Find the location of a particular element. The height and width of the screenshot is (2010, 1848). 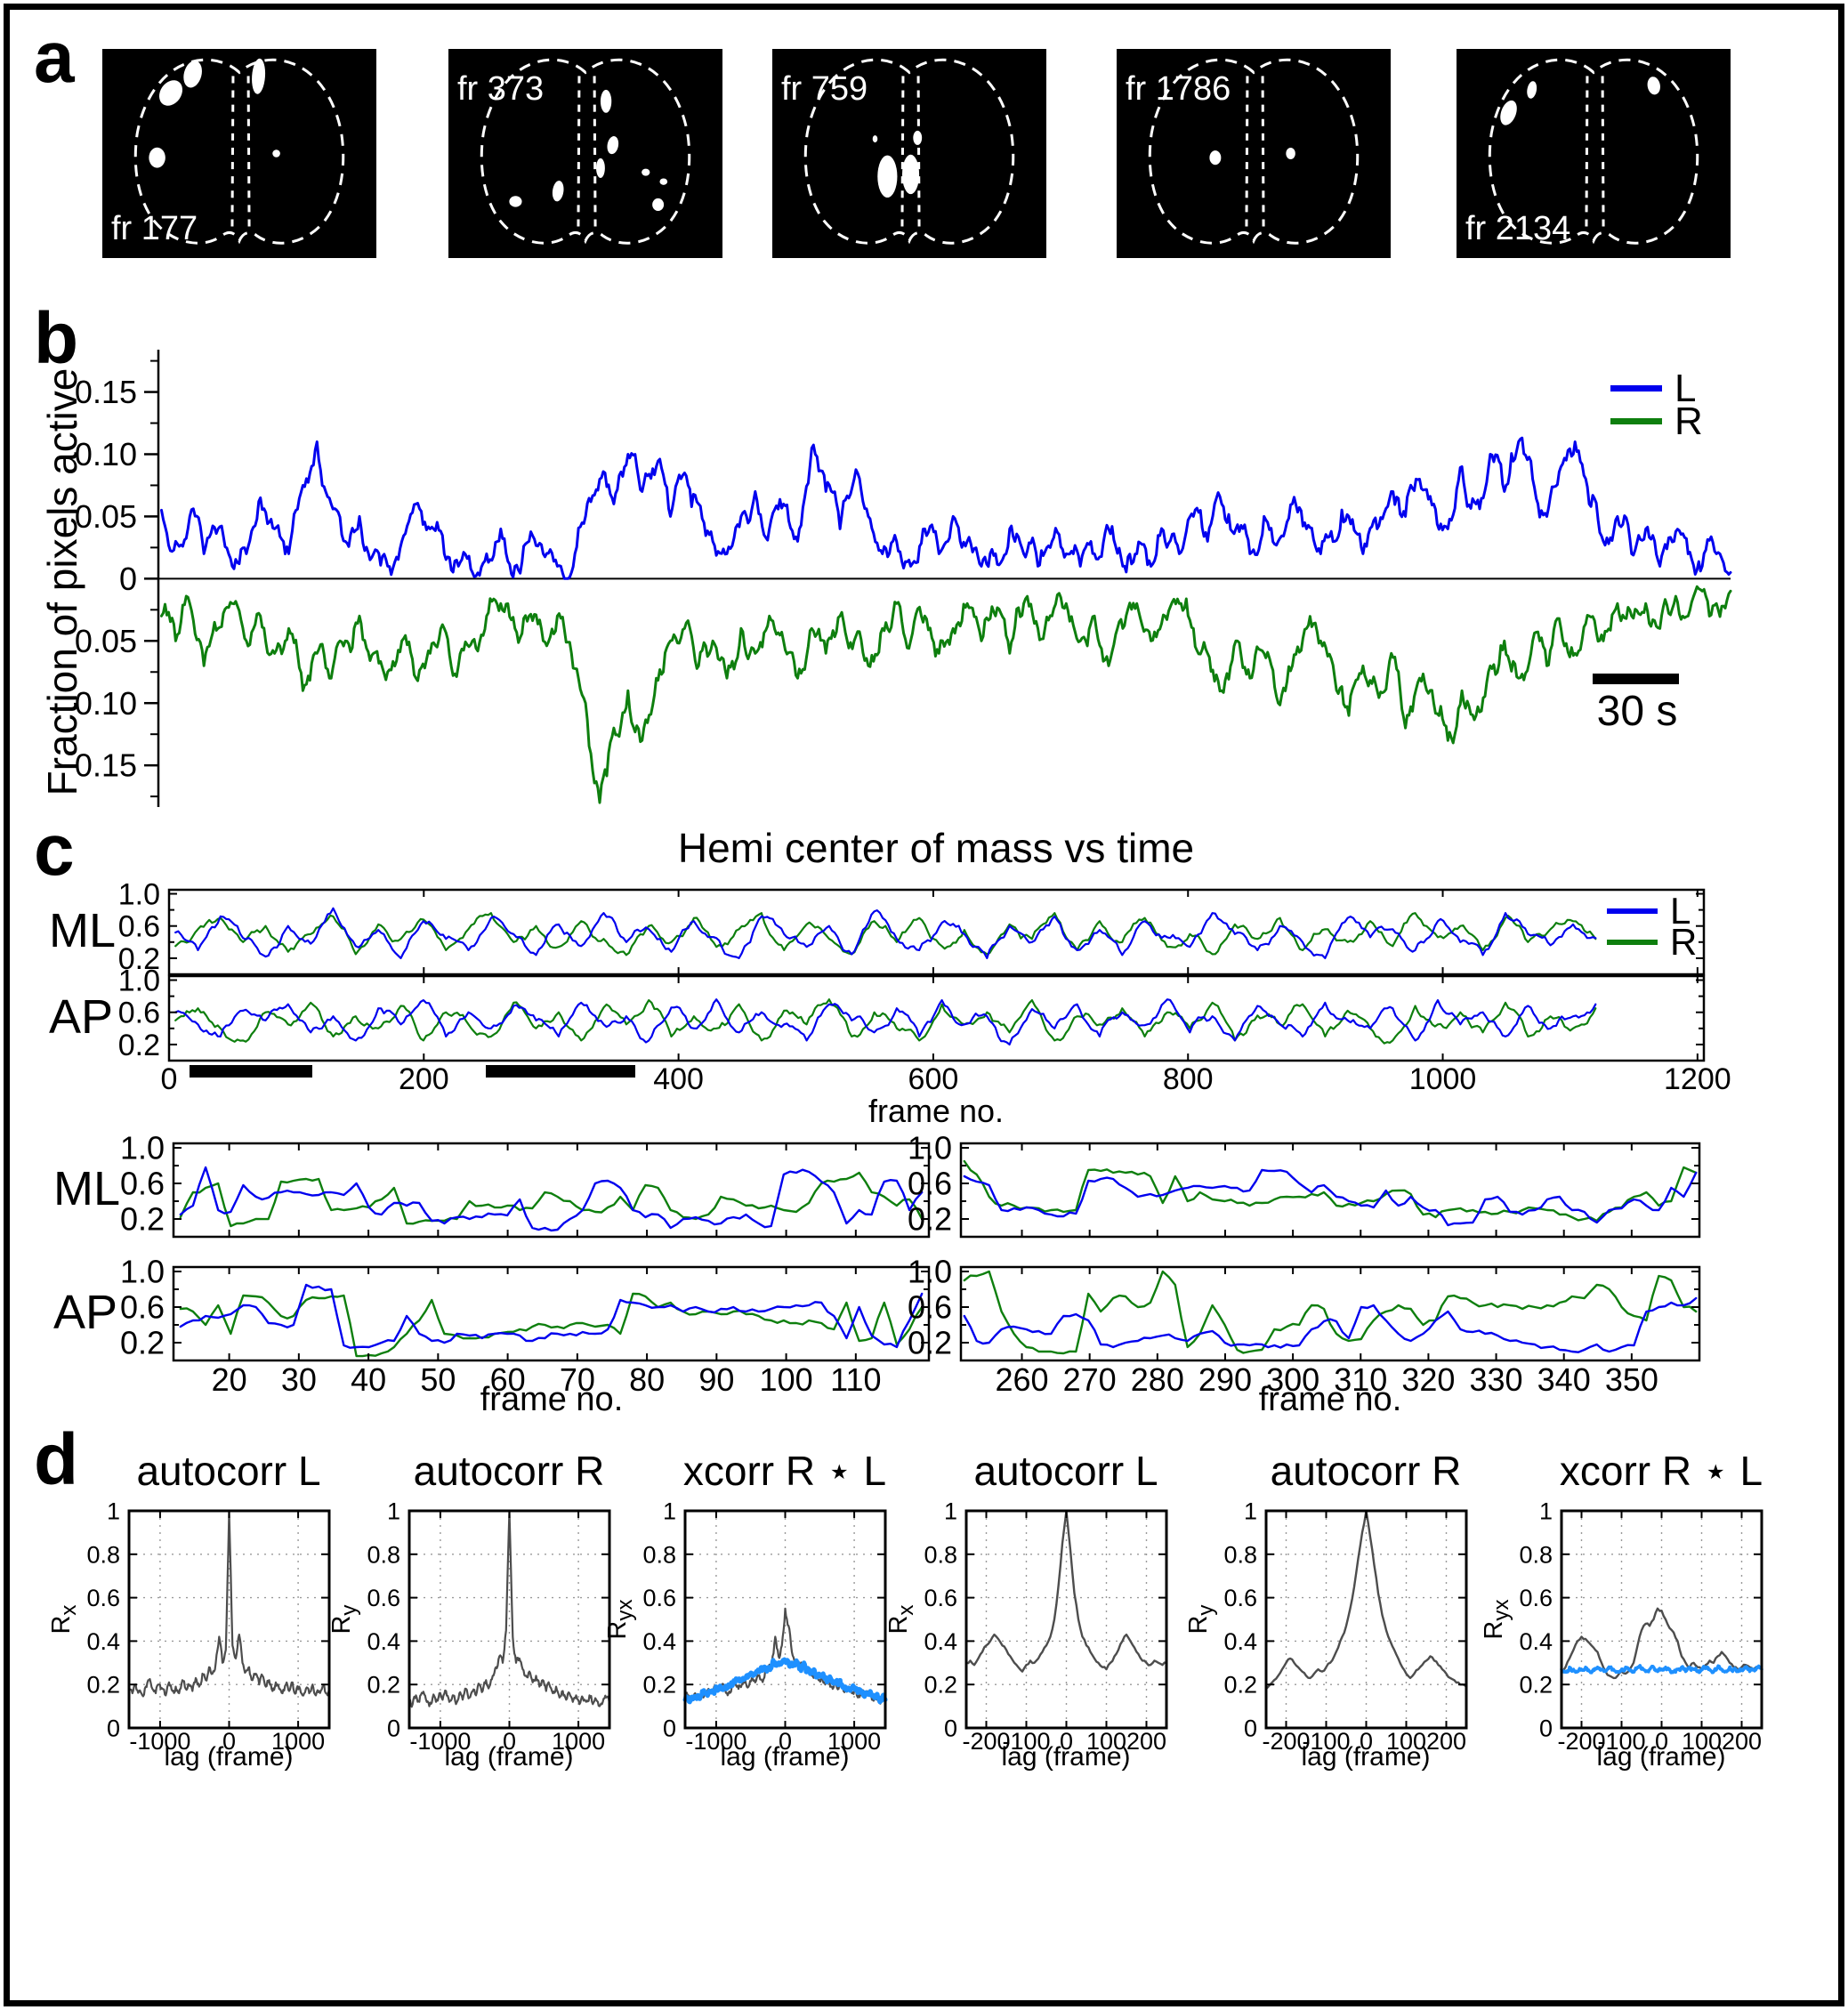

svg-text: 90 is located at coordinates (716, 1379).